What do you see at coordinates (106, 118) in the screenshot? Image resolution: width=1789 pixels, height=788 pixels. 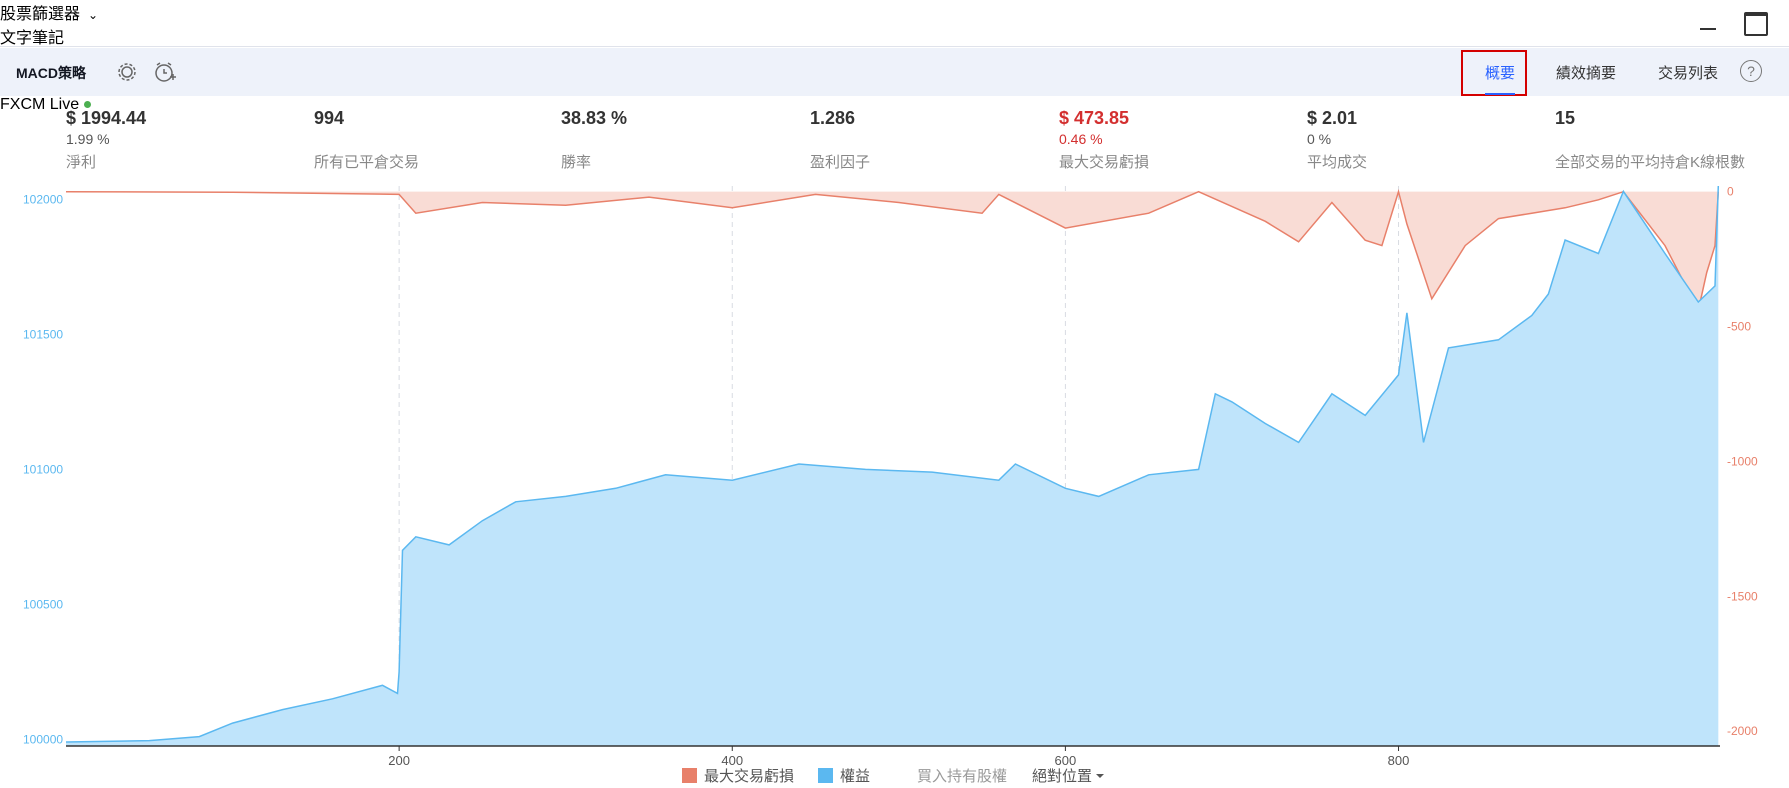 I see `stat-value: $ 1994.44` at bounding box center [106, 118].